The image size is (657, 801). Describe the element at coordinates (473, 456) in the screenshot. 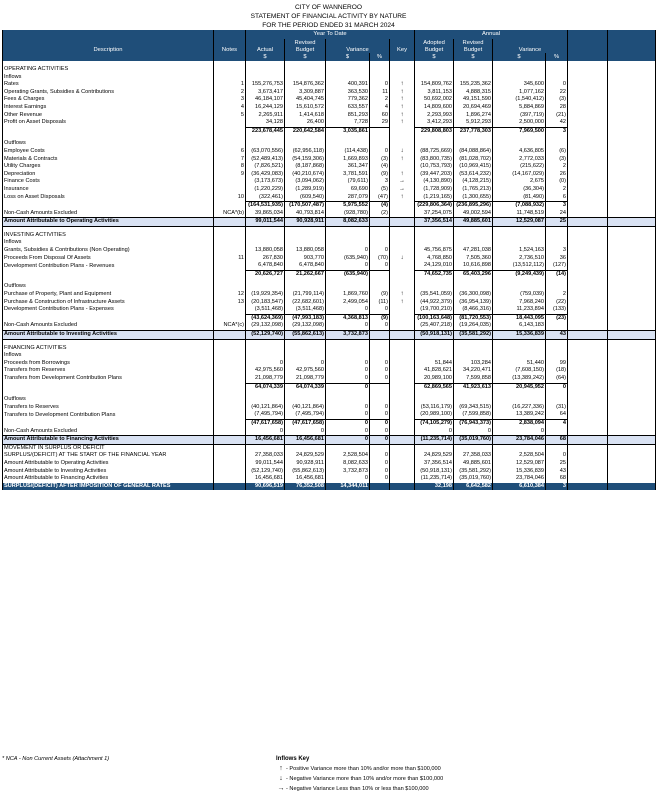

I see `annual-revised-budget-cell: 27,358,033` at that location.